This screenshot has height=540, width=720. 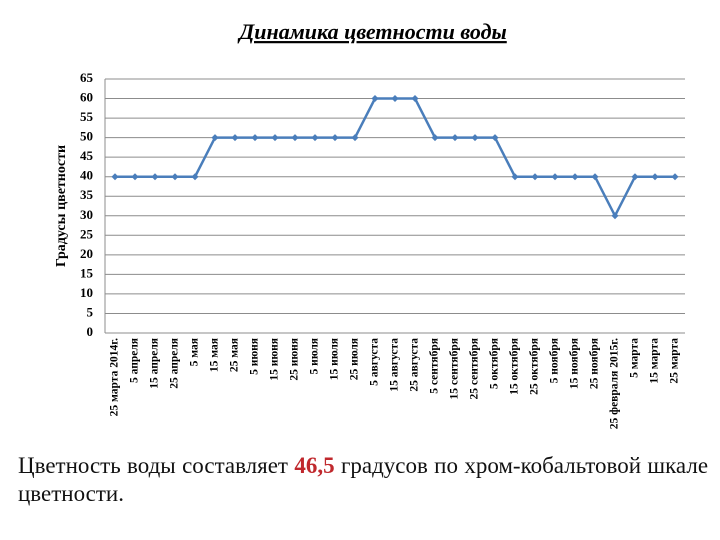 What do you see at coordinates (255, 356) in the screenshot?
I see `x-tick-label: 5 июня` at bounding box center [255, 356].